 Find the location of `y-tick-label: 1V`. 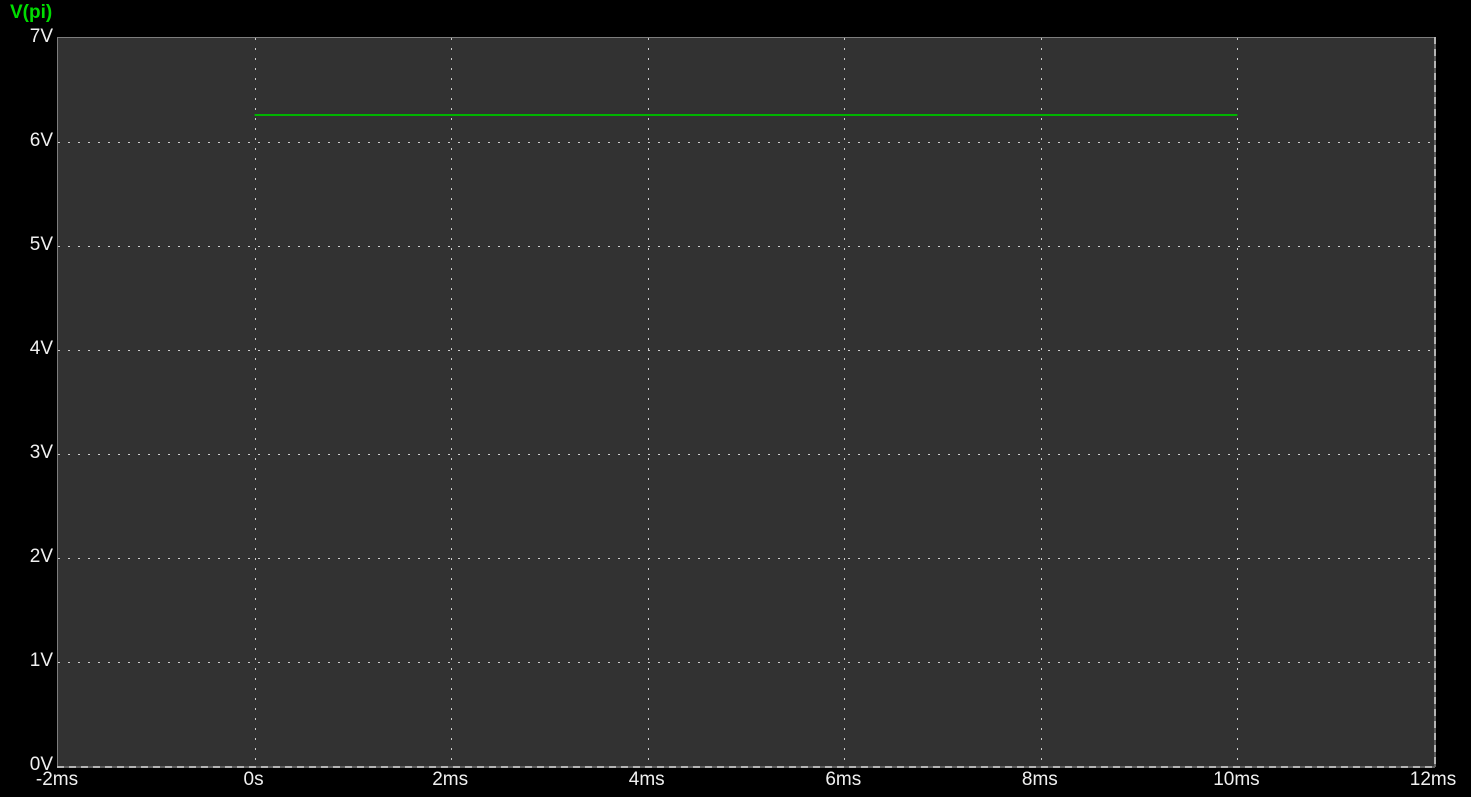

y-tick-label: 1V is located at coordinates (41, 660).